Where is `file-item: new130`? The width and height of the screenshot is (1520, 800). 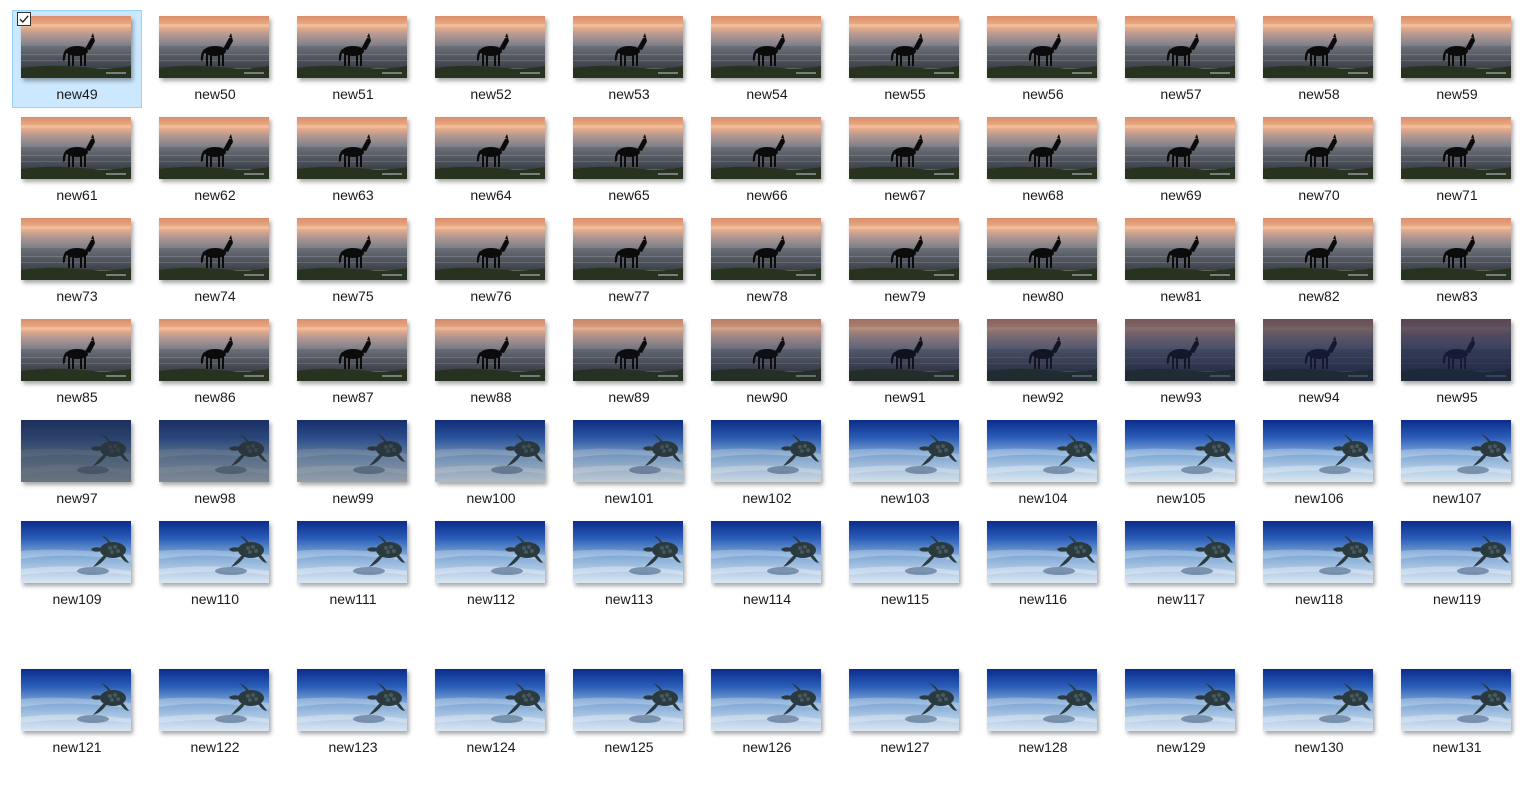 file-item: new130 is located at coordinates (1319, 712).